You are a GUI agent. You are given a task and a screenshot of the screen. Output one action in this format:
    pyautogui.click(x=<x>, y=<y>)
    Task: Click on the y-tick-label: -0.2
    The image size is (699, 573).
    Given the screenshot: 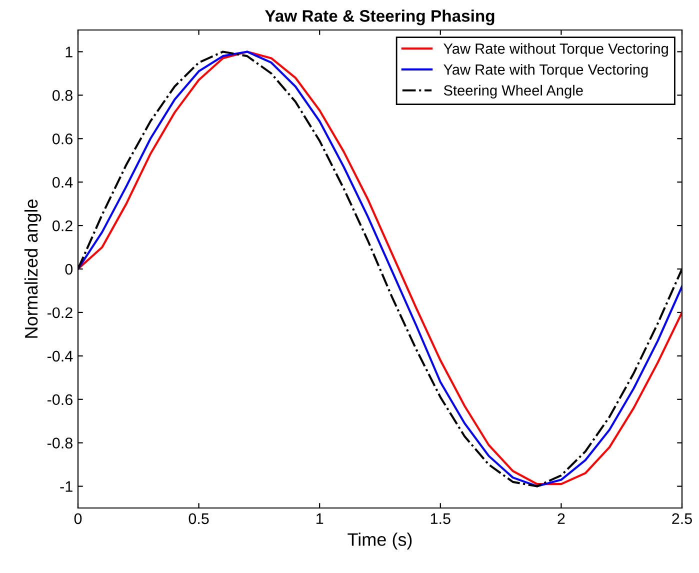 What is the action you would take?
    pyautogui.click(x=59, y=312)
    